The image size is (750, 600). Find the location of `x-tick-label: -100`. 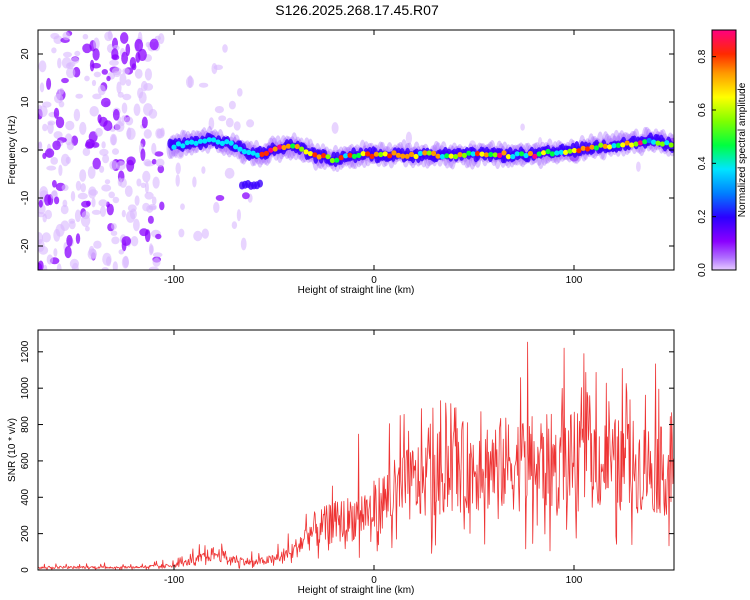

x-tick-label: -100 is located at coordinates (174, 580).